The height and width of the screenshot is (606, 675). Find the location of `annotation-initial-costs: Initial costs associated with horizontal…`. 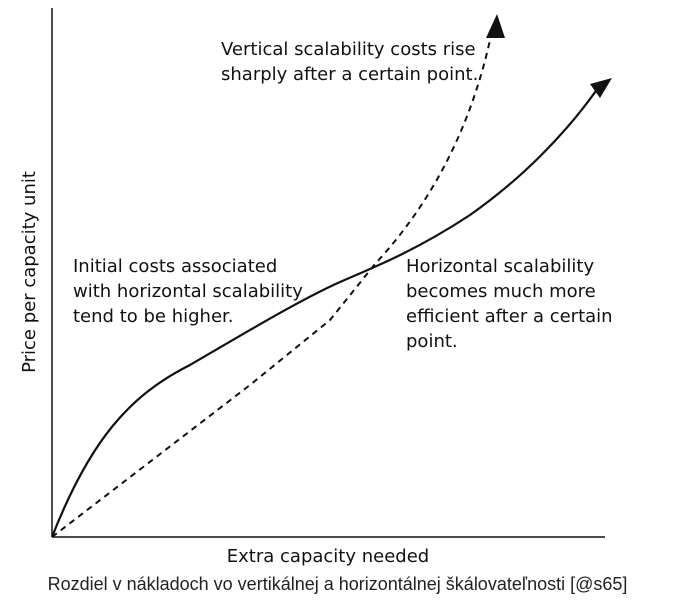

annotation-initial-costs: Initial costs associated with horizontal… is located at coordinates (191, 291).